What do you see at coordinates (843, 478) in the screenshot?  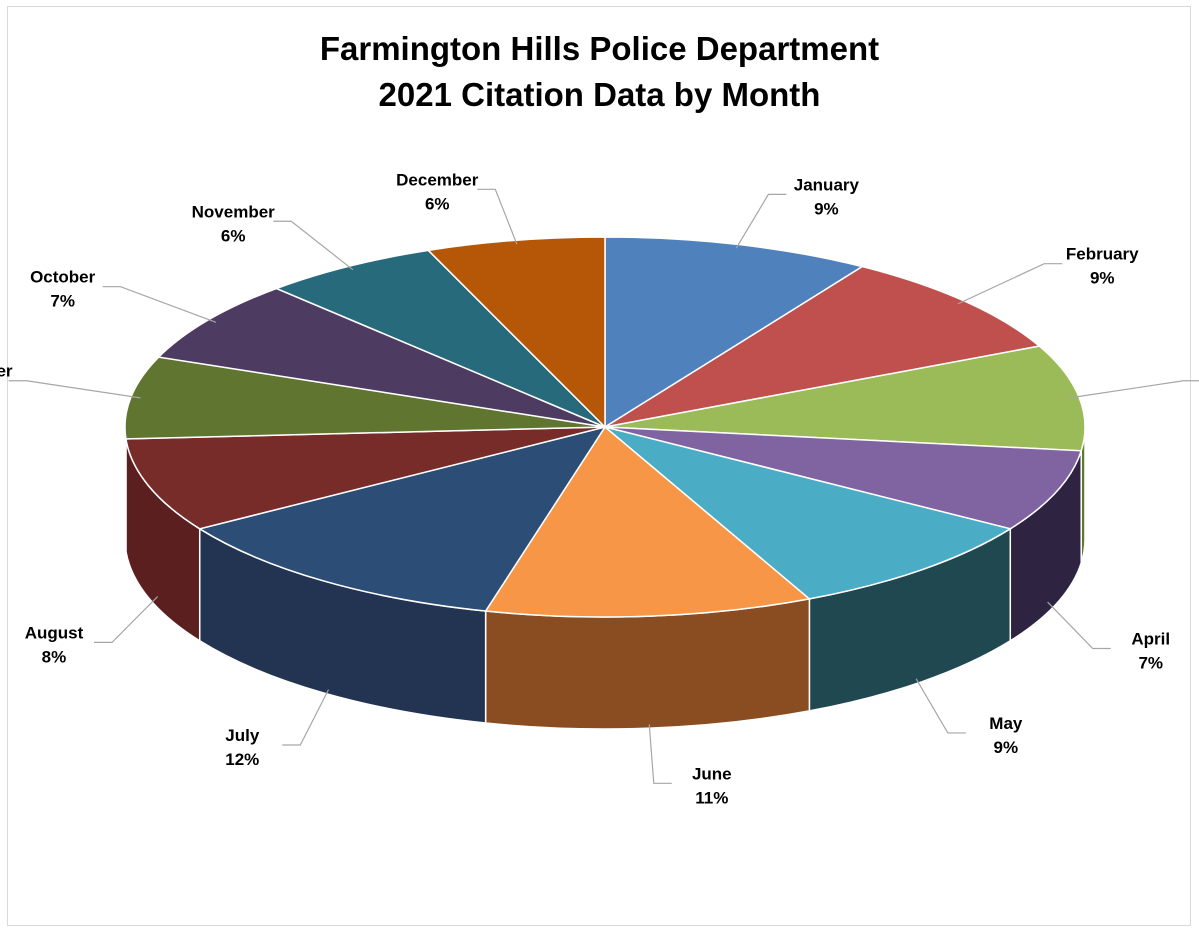 I see `pie-slice-april` at bounding box center [843, 478].